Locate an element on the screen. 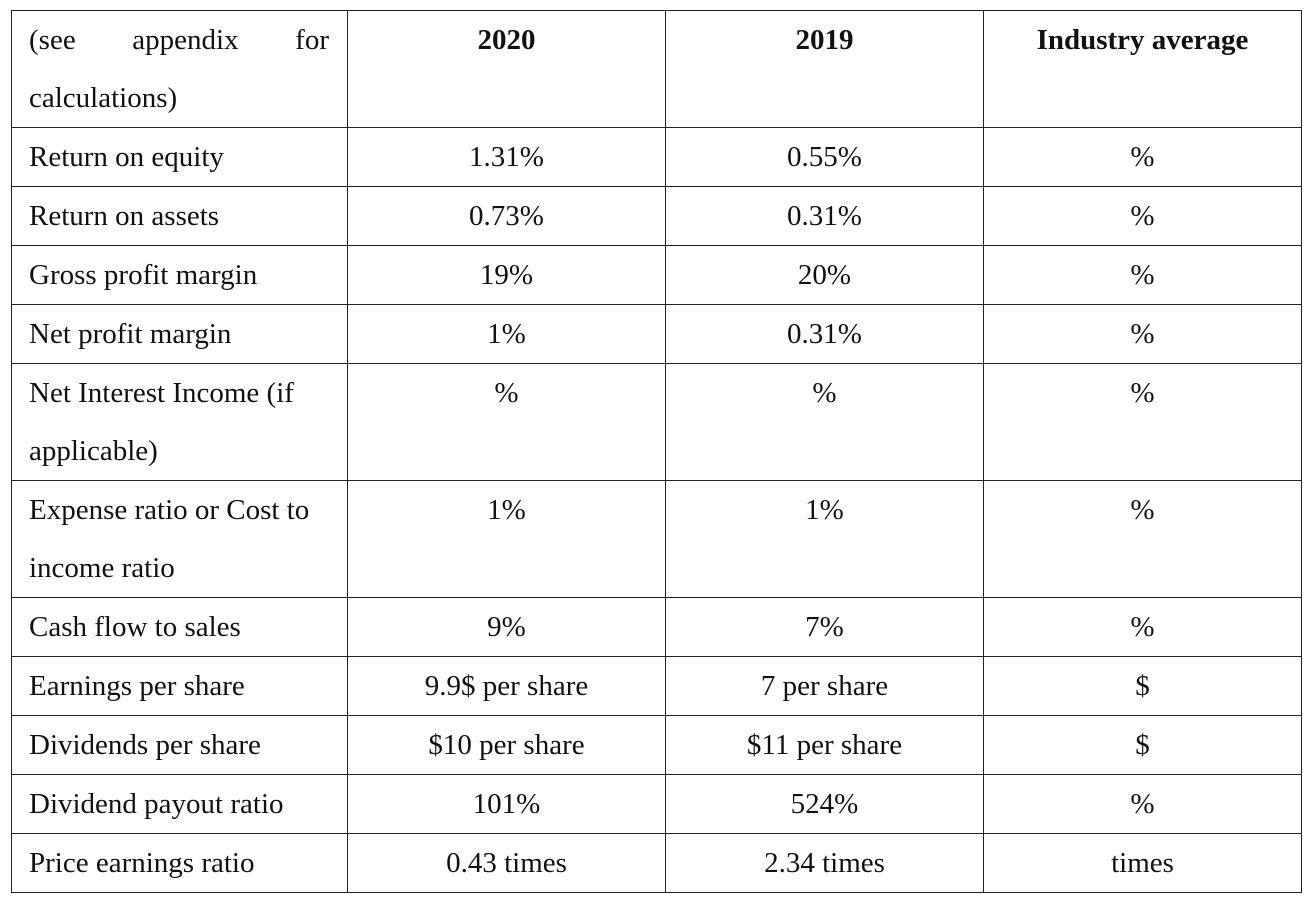  value-industry: times is located at coordinates (1142, 863).